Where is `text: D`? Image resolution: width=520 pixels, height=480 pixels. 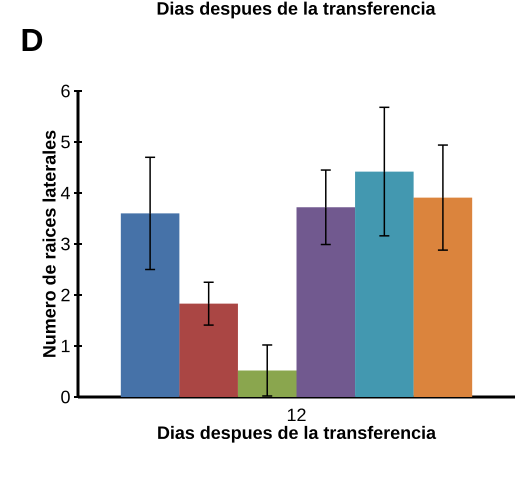
text: D is located at coordinates (32, 40).